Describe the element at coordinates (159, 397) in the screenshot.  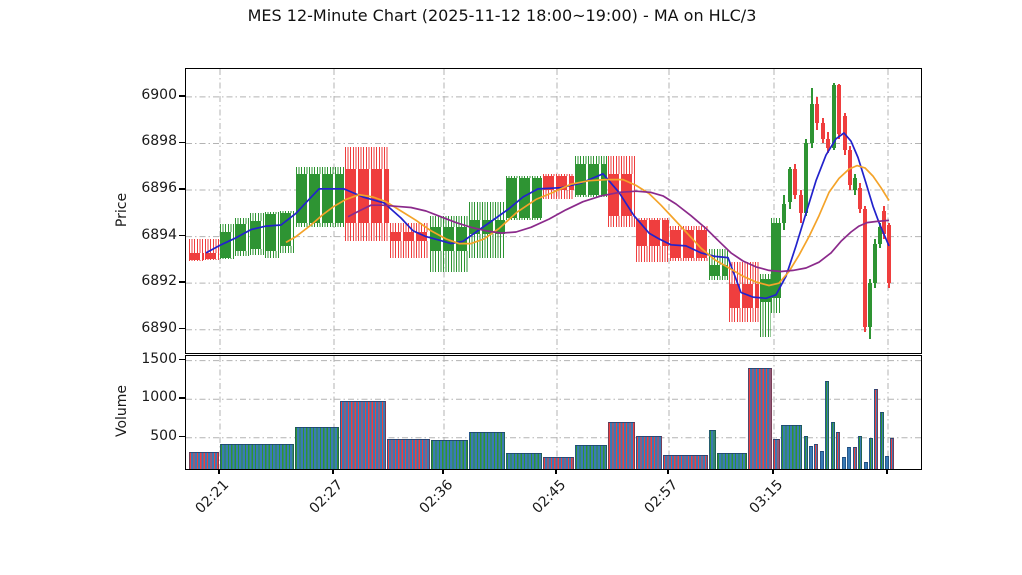
I see `volume-tick-label: 1000` at that location.